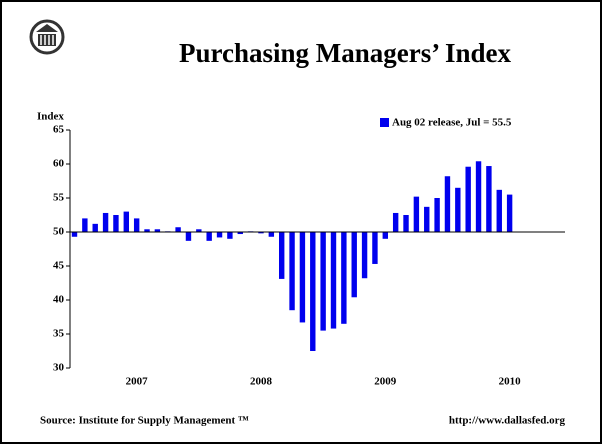 The image size is (602, 444). Describe the element at coordinates (510, 382) in the screenshot. I see `x-tick-label: 2010` at that location.